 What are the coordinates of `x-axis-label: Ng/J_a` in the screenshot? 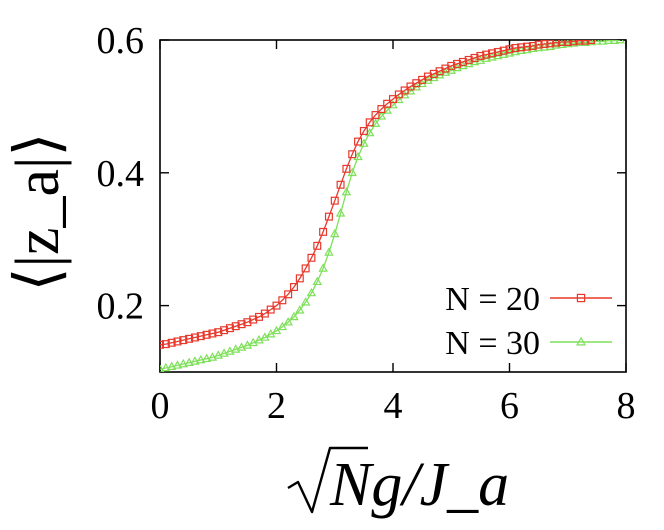 It's located at (398, 482).